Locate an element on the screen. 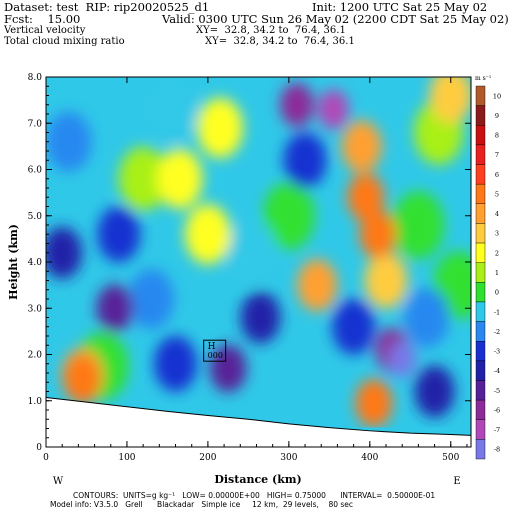  x-tick-label: 200 is located at coordinates (207, 458).